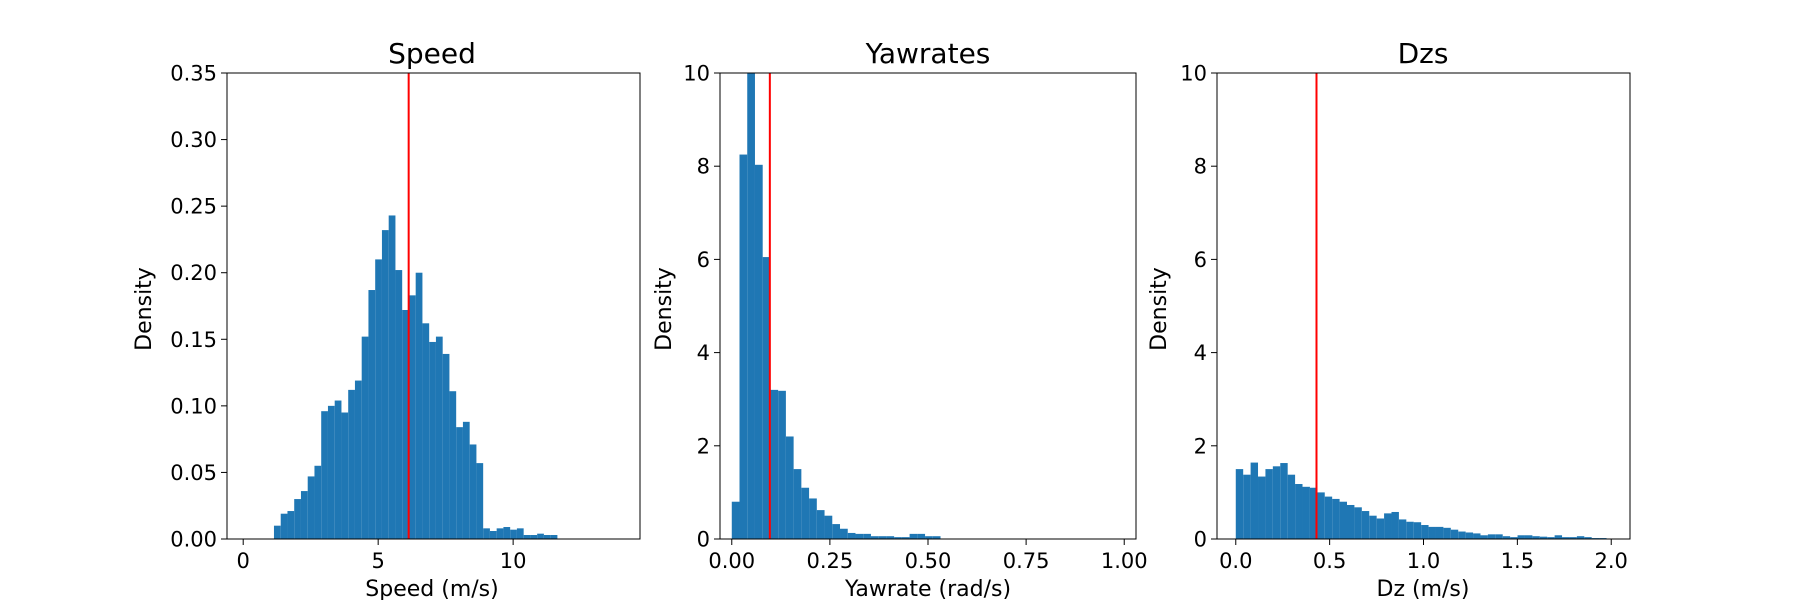  What do you see at coordinates (1200, 353) in the screenshot?
I see `dzs-y-tick-label: 4` at bounding box center [1200, 353].